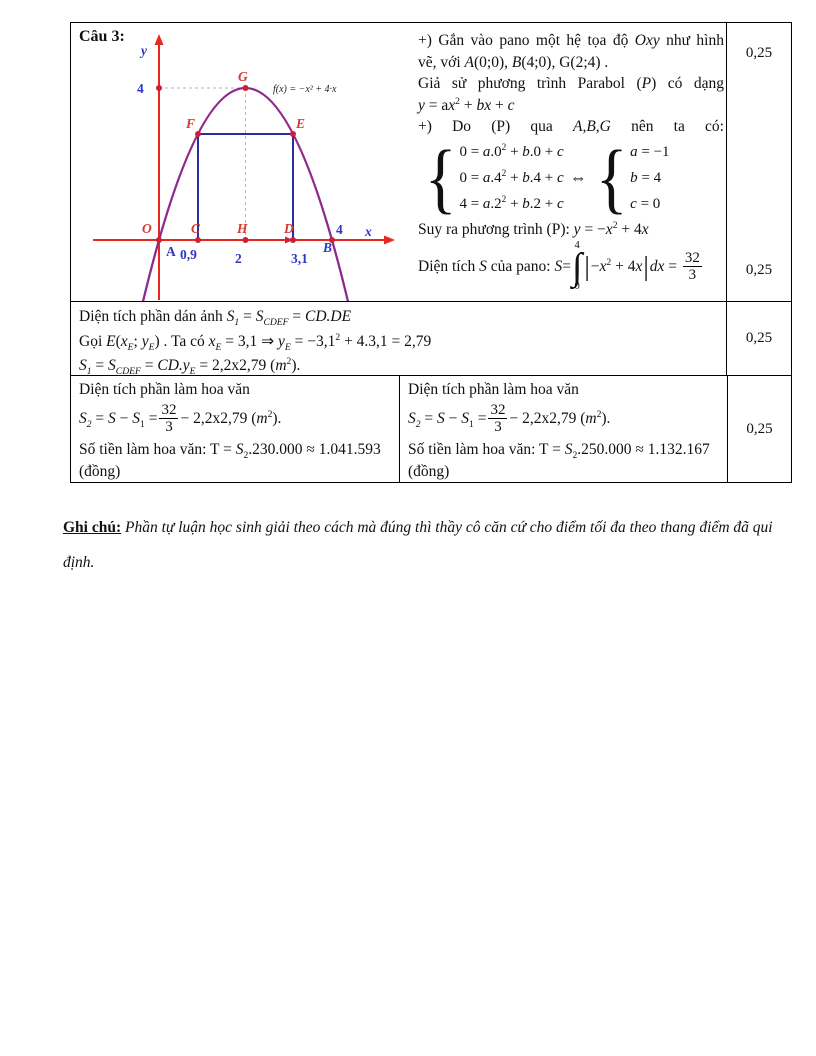  I want to click on solution-line: +) Do (P) qua A,B,G nên ta có:, so click(571, 127).